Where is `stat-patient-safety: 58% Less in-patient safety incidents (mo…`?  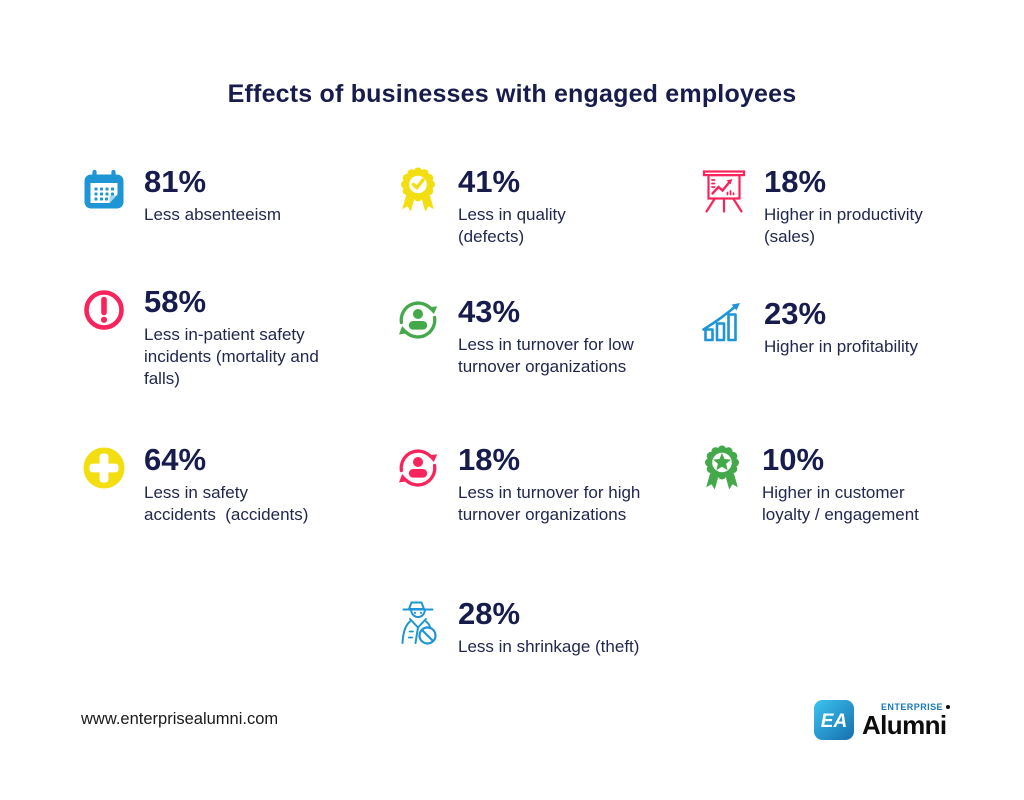
stat-patient-safety: 58% Less in-patient safety incidents (mo… is located at coordinates (230, 337).